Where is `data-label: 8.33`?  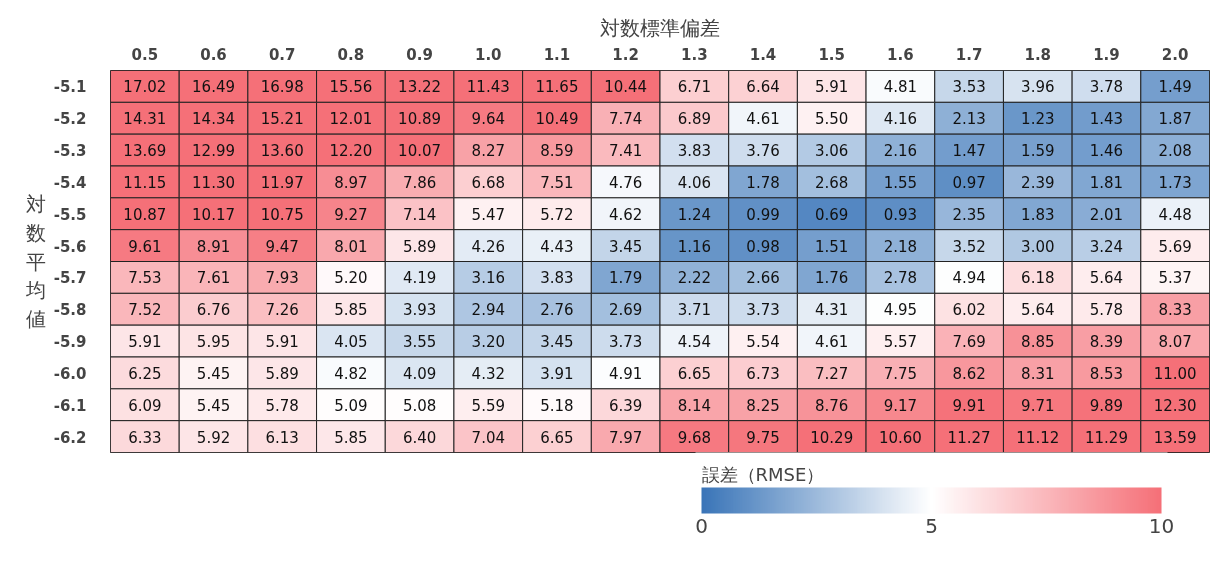
data-label: 8.33 is located at coordinates (1175, 310).